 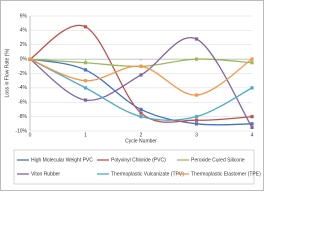 What do you see at coordinates (141, 135) in the screenshot?
I see `x-tick-label: 2` at bounding box center [141, 135].